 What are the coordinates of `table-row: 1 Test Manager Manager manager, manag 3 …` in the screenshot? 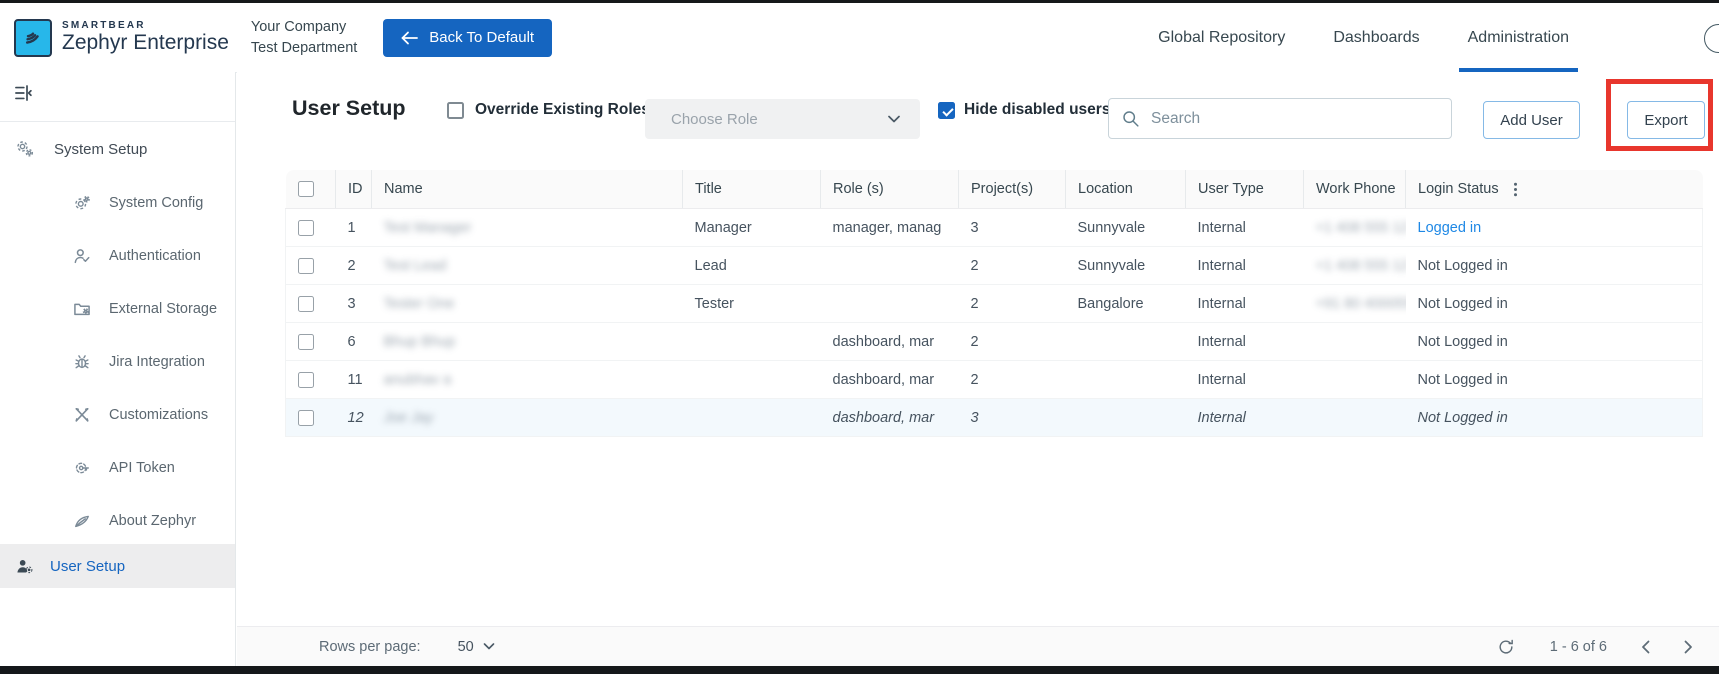 It's located at (994, 227).